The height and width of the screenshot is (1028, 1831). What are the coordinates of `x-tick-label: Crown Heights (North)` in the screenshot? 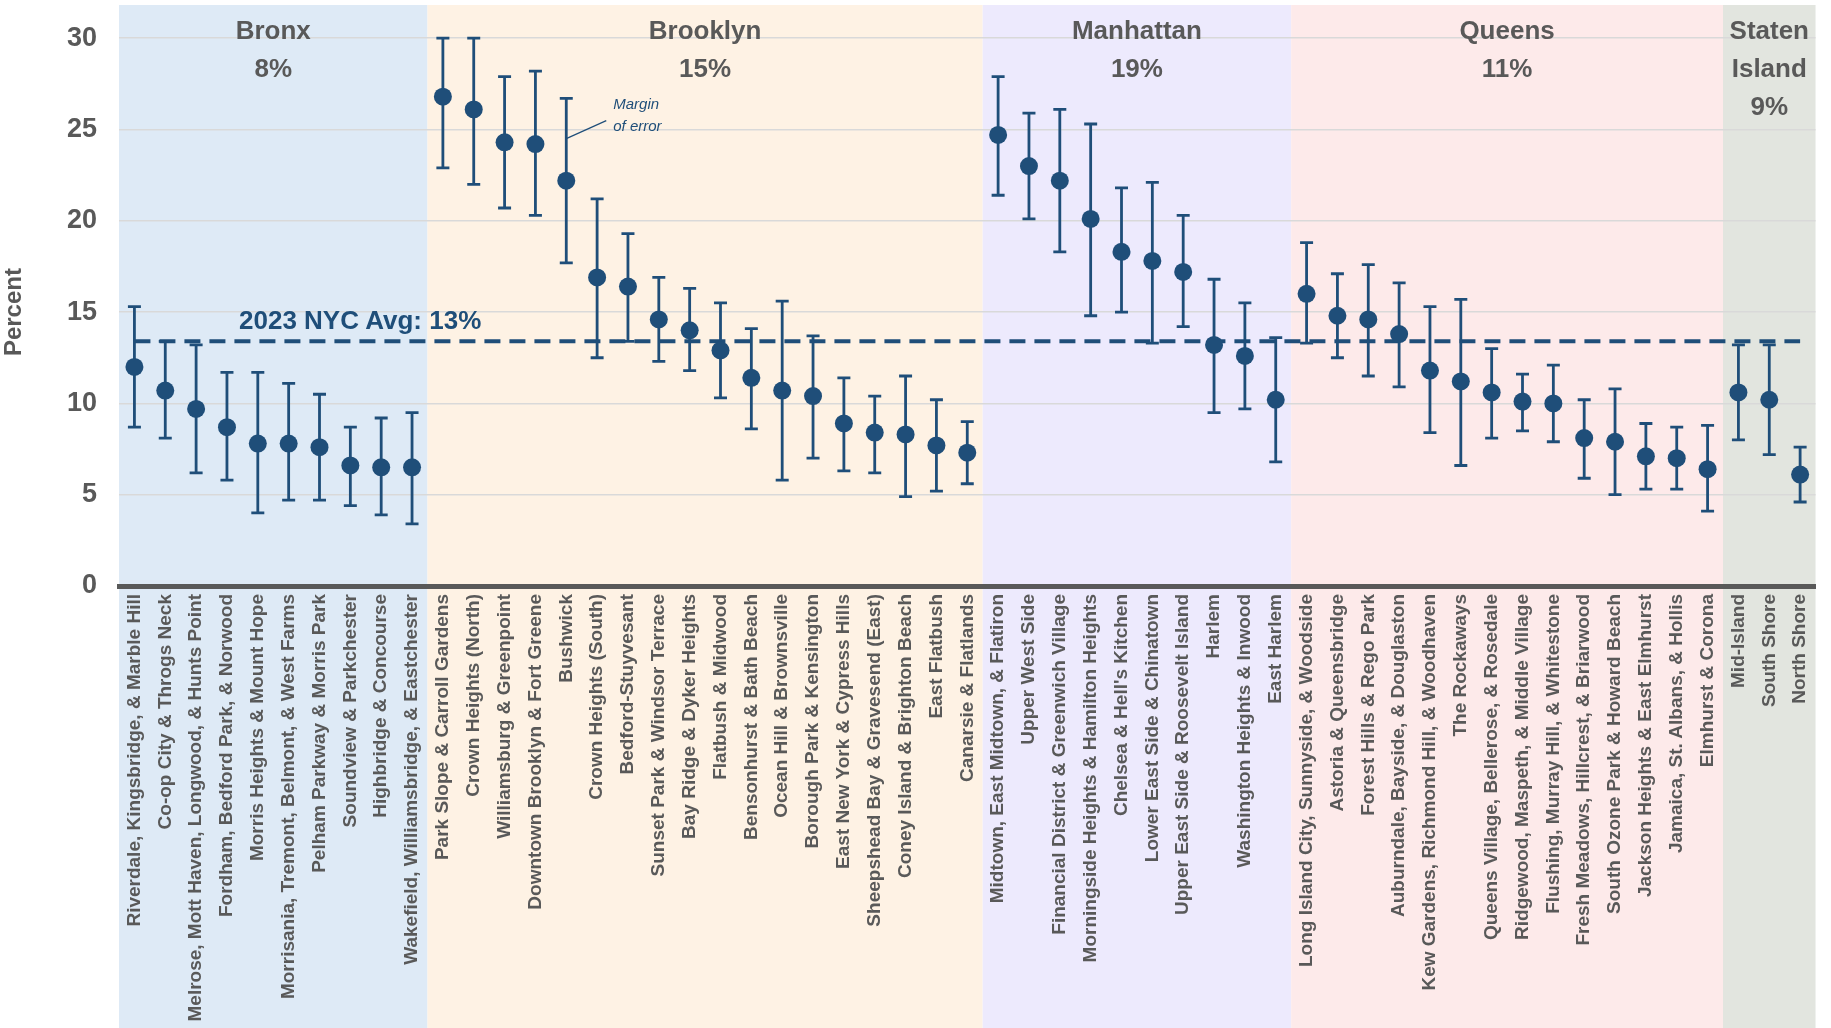 It's located at (472, 695).